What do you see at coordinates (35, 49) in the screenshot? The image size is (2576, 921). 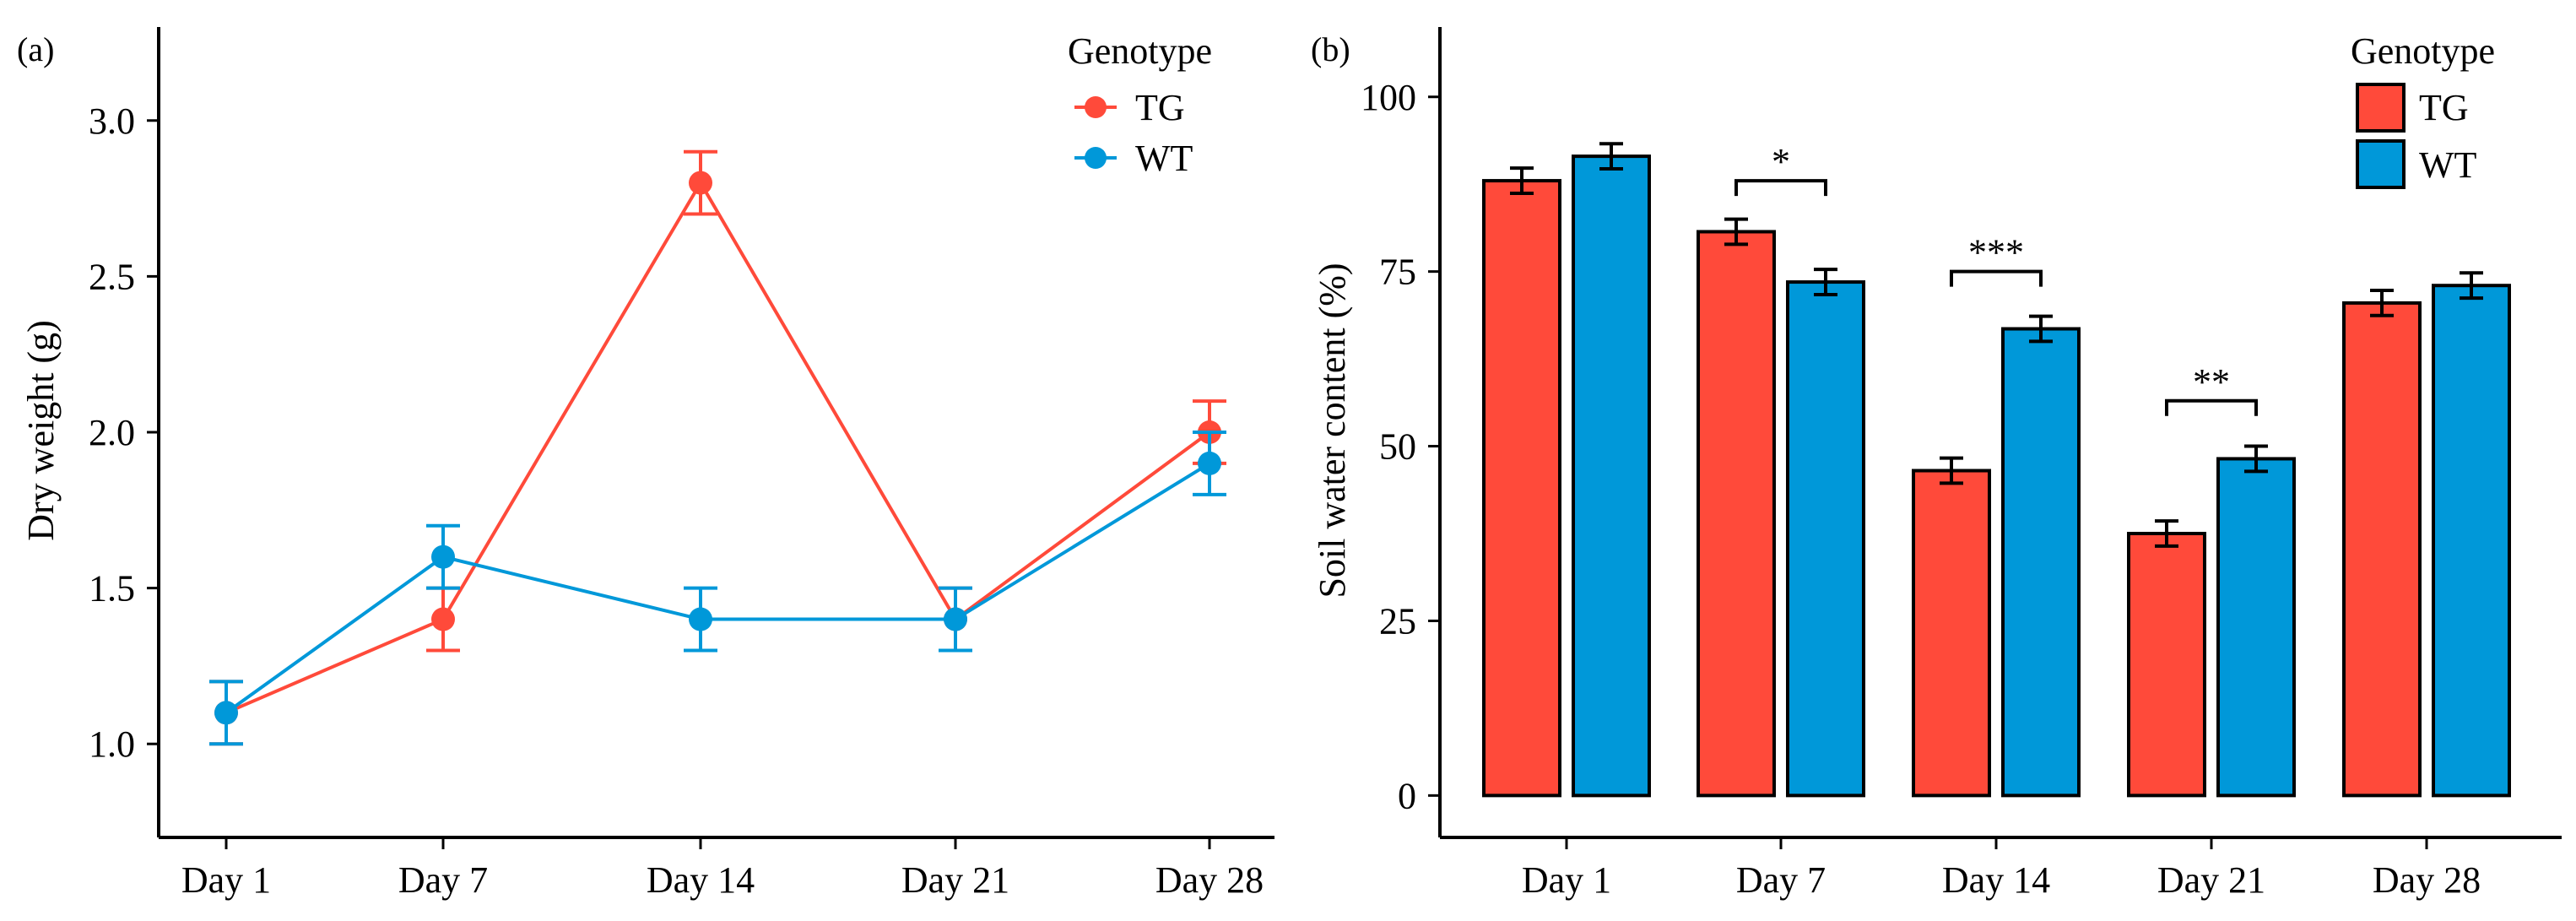 I see `panel-a-label: (a)` at bounding box center [35, 49].